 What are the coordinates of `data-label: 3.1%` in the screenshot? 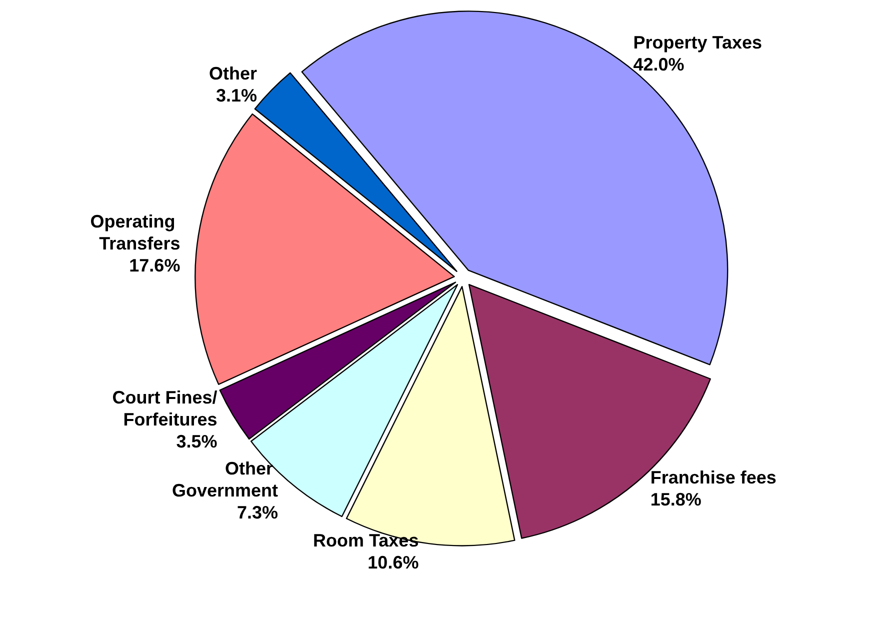 It's located at (236, 95).